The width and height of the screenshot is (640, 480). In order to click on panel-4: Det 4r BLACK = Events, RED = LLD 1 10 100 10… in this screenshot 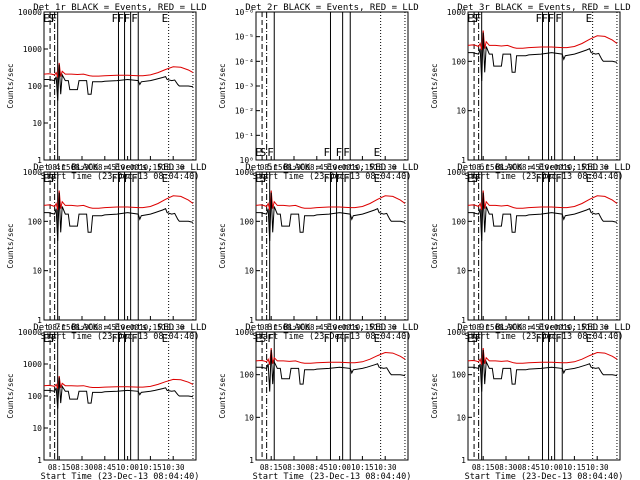, I will do `click(106, 252)`.